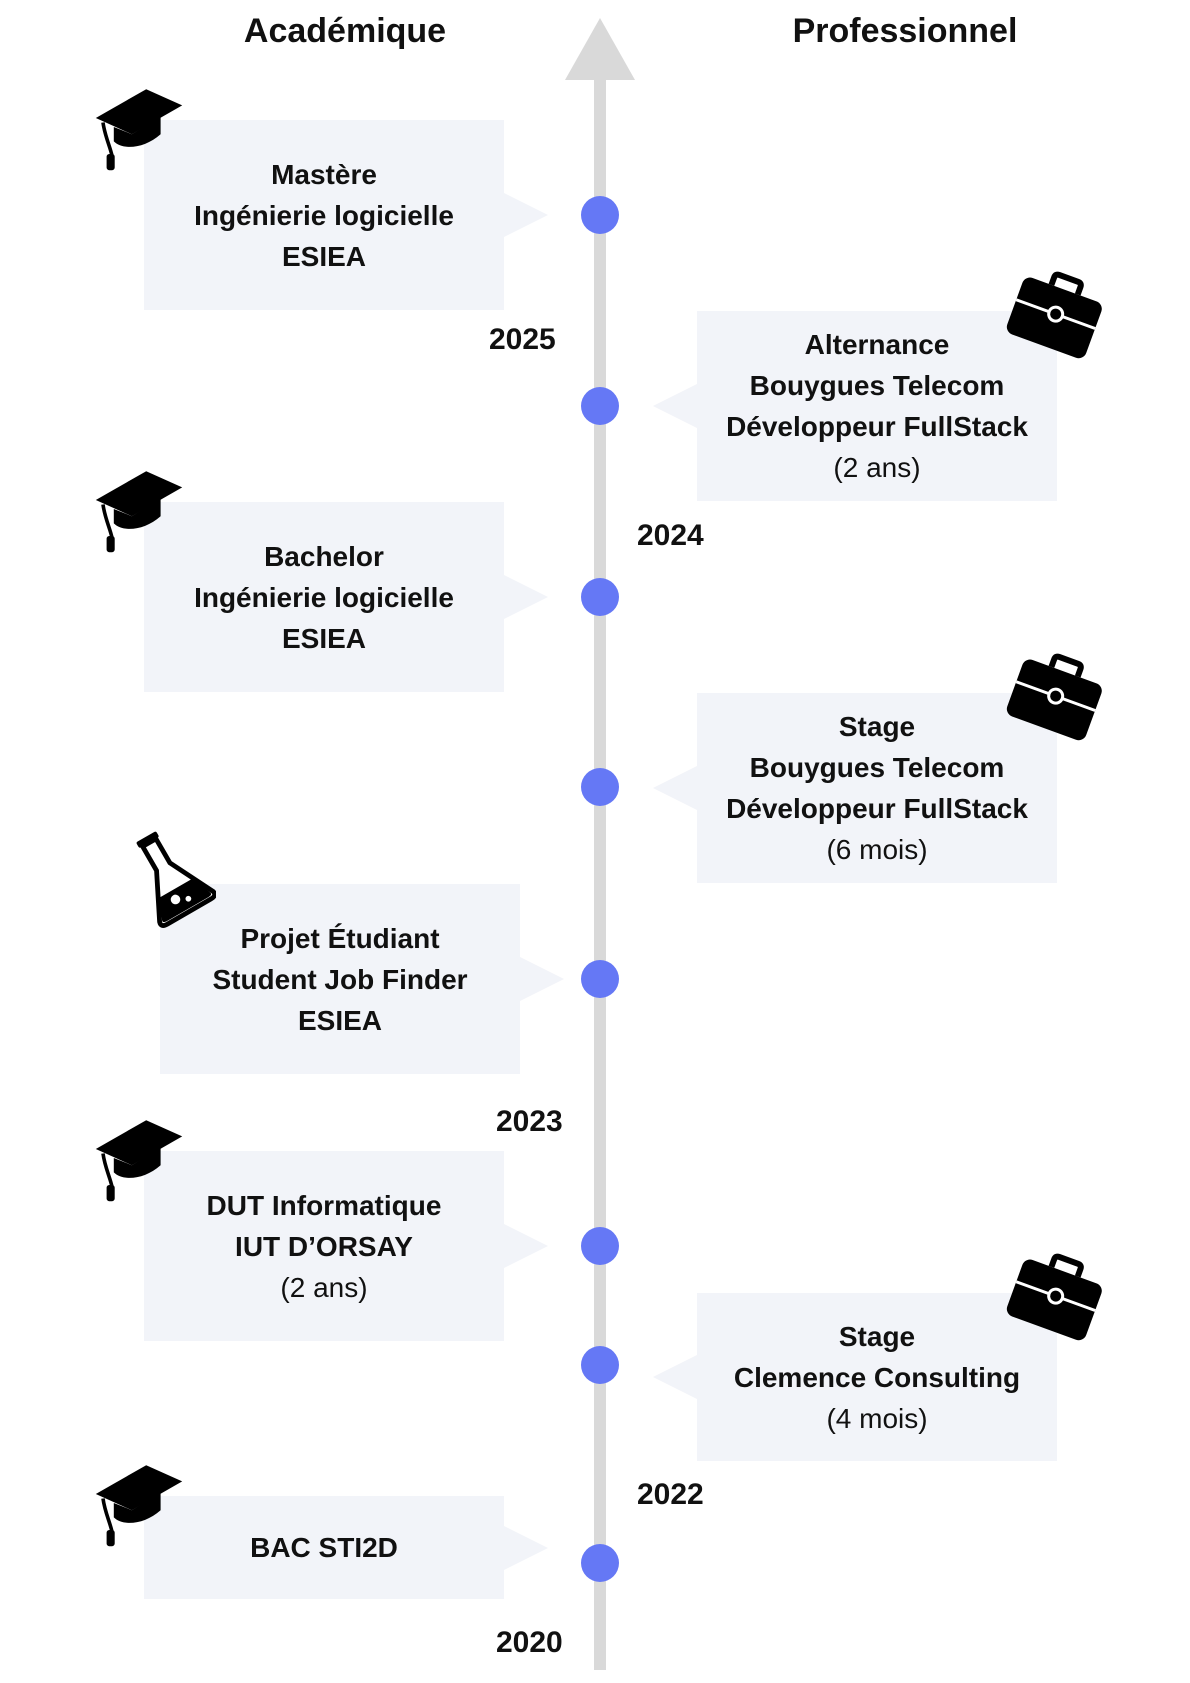  I want to click on entry-title: DUT Informatique, so click(324, 1205).